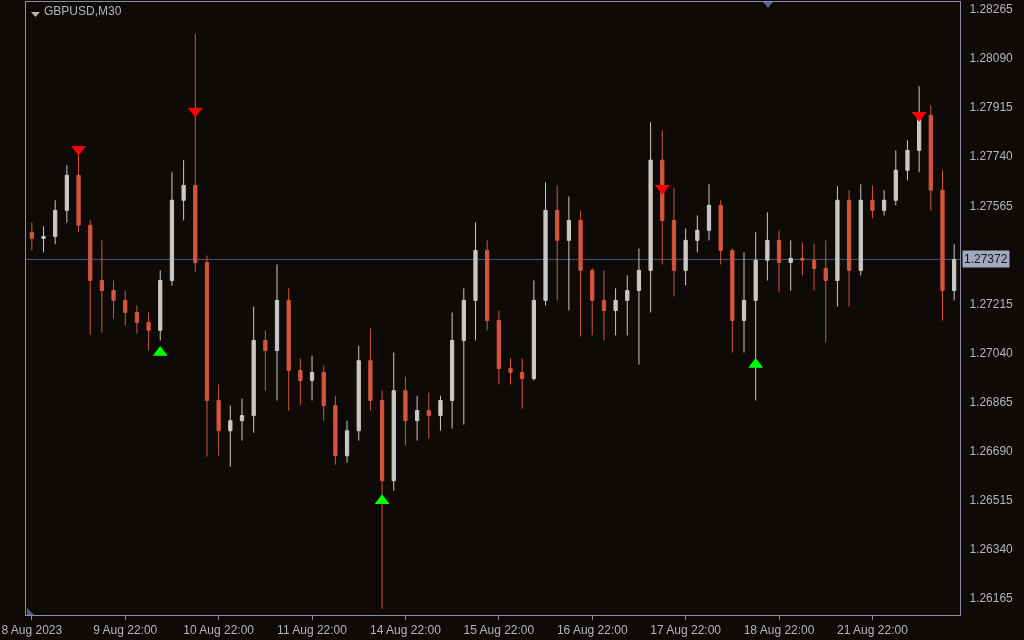 The height and width of the screenshot is (640, 1024). Describe the element at coordinates (991, 401) in the screenshot. I see `y-tick-label: 1.26865` at that location.